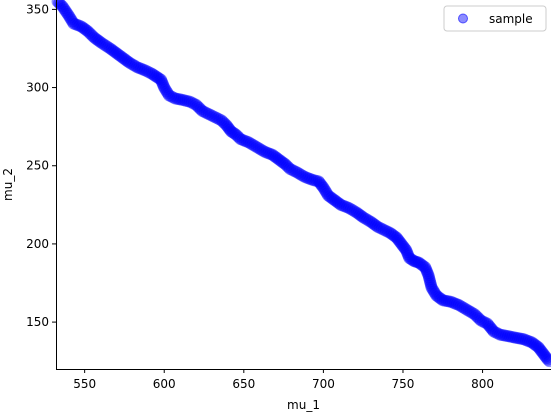 The height and width of the screenshot is (412, 551). Describe the element at coordinates (323, 384) in the screenshot. I see `x-tick-label: 700` at that location.